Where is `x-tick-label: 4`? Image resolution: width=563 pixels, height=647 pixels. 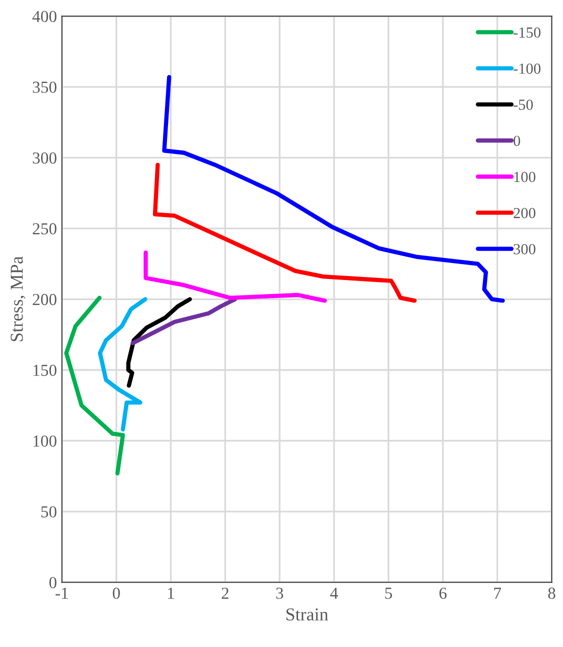 x-tick-label: 4 is located at coordinates (334, 593).